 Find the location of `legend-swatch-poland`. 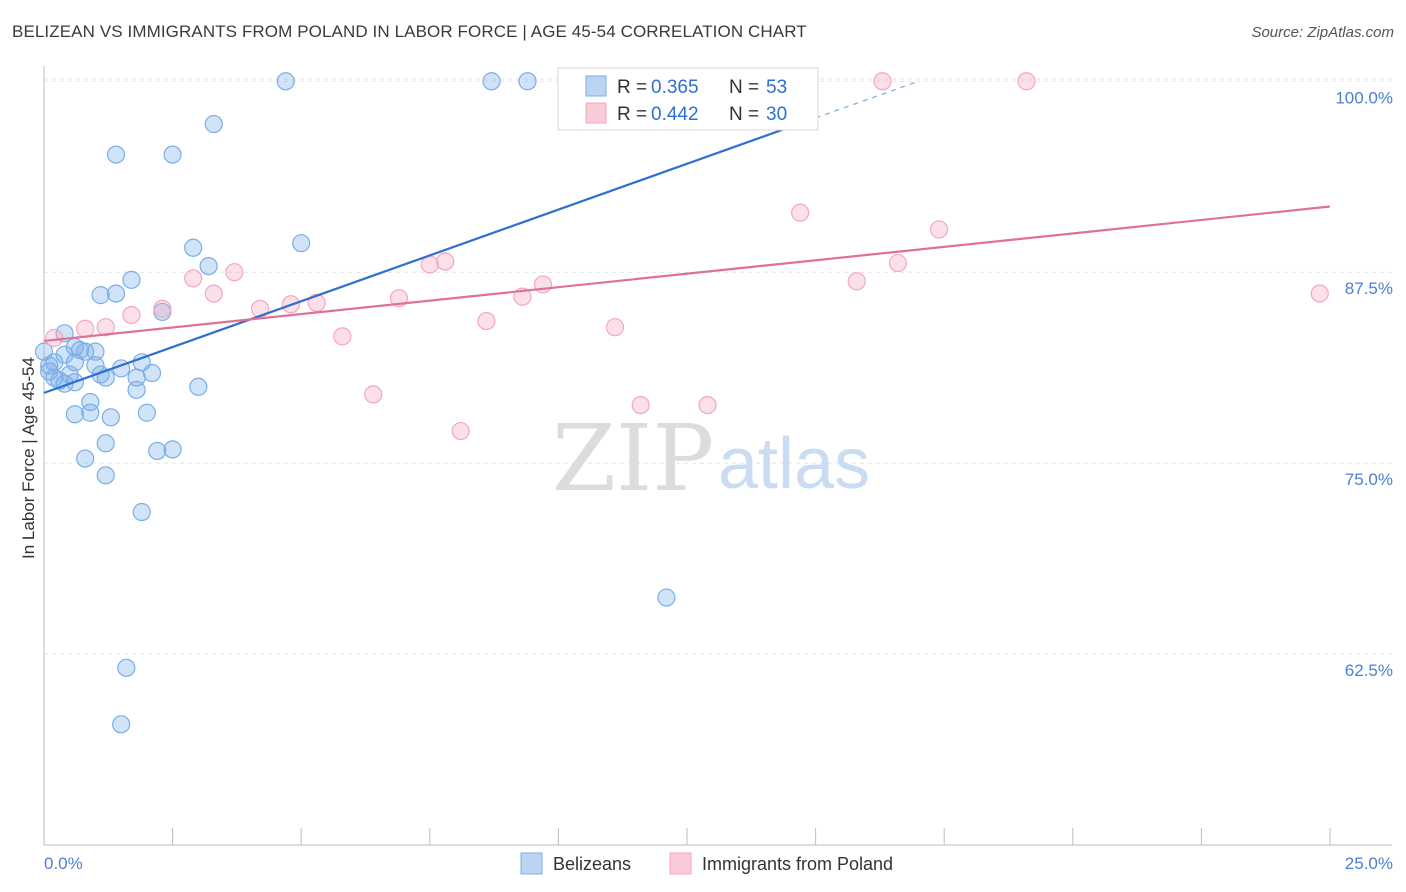

legend-swatch-poland is located at coordinates (596, 113).